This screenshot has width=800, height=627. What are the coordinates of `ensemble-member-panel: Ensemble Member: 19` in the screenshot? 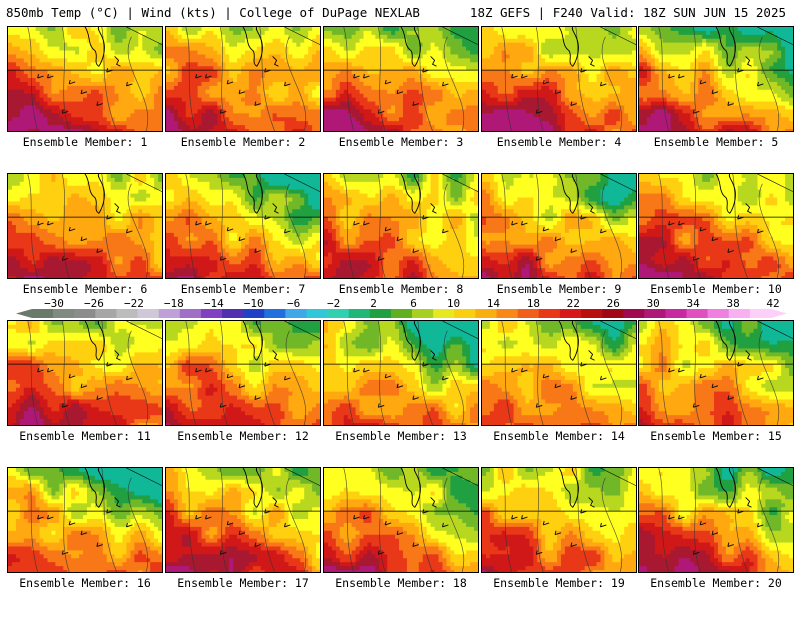 It's located at (559, 547).